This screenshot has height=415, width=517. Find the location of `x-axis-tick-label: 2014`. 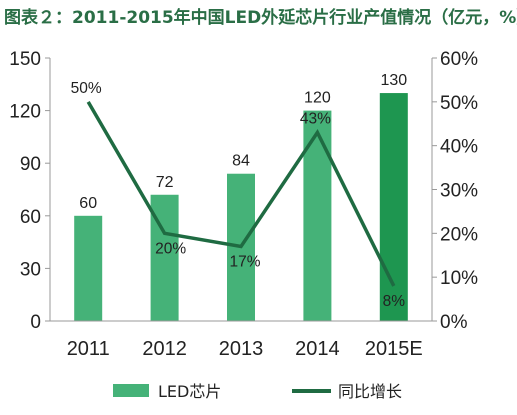

x-axis-tick-label: 2014 is located at coordinates (317, 349).